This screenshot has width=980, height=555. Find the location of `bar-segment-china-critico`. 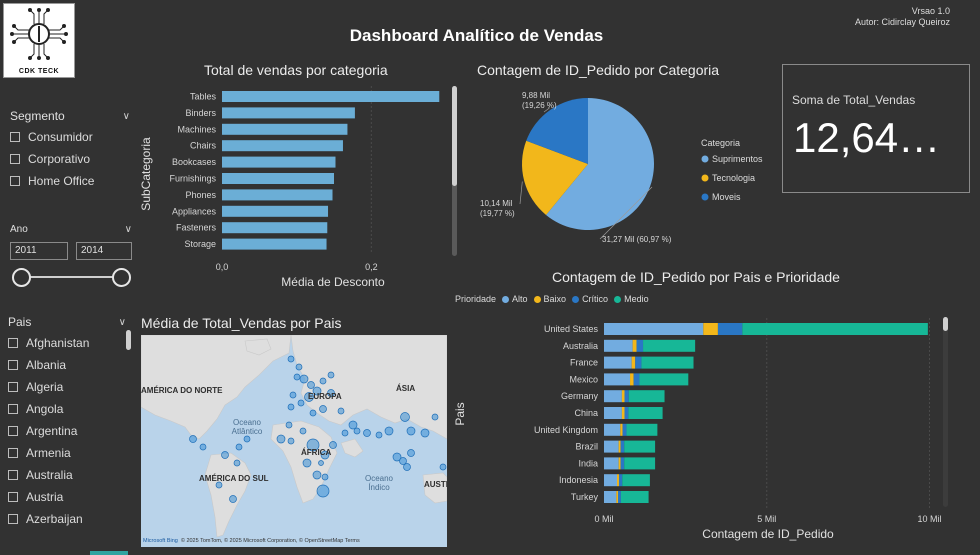

bar-segment-china-critico is located at coordinates (626, 413).